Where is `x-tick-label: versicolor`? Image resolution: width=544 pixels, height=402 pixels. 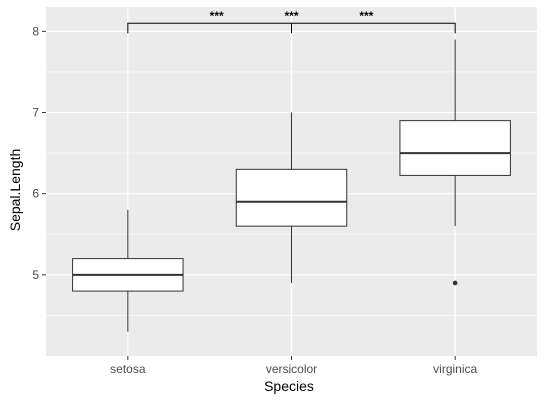 x-tick-label: versicolor is located at coordinates (291, 369).